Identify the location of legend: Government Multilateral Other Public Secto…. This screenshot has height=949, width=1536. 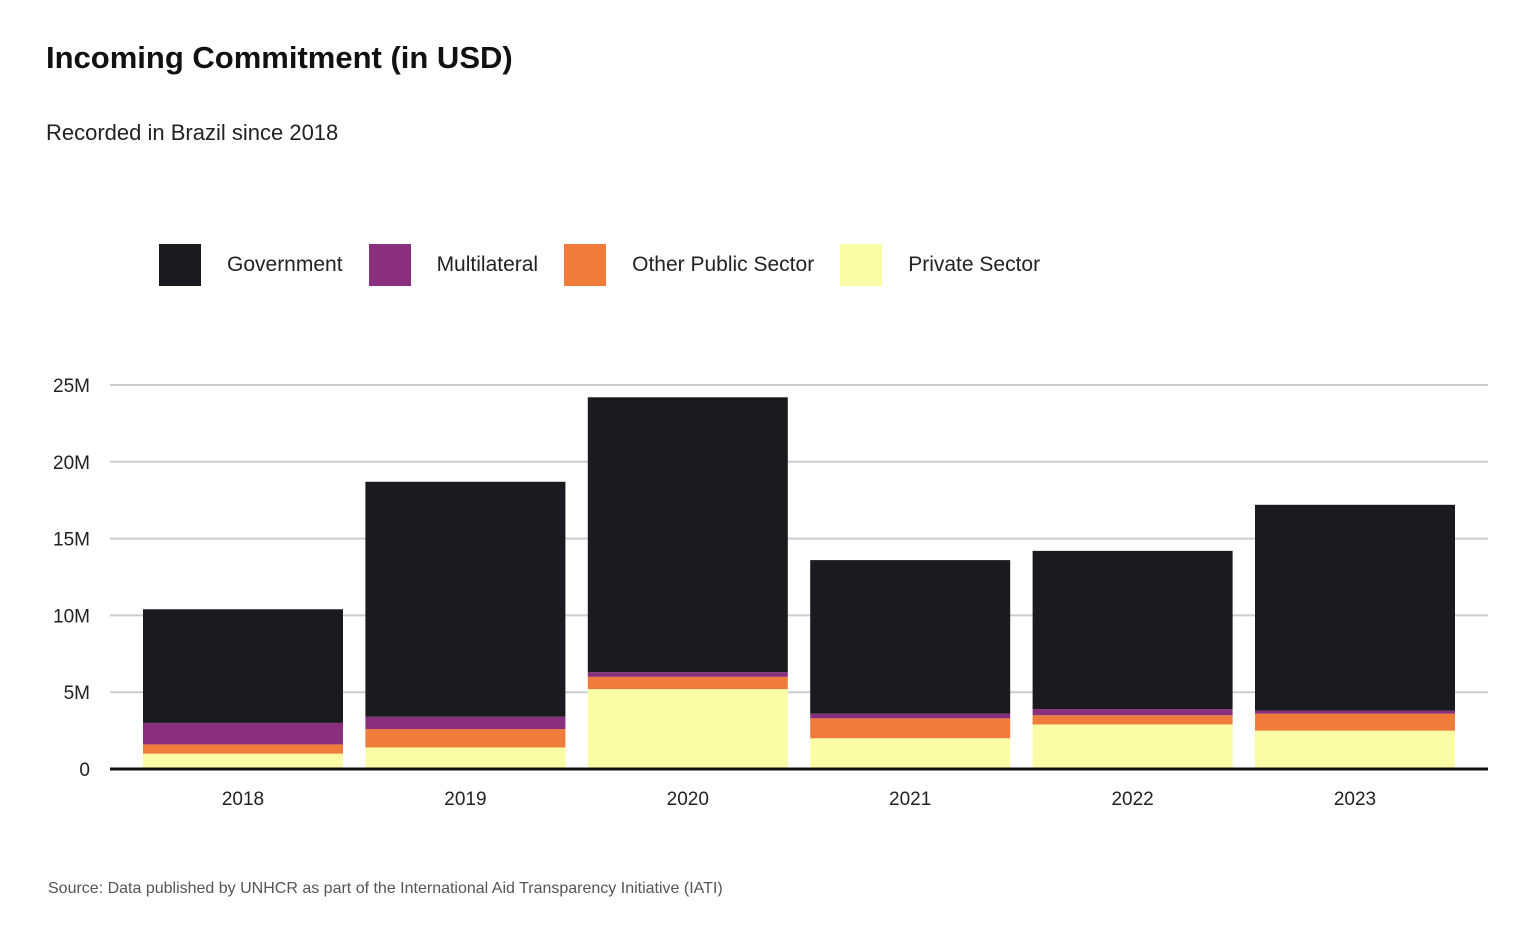
(612, 265).